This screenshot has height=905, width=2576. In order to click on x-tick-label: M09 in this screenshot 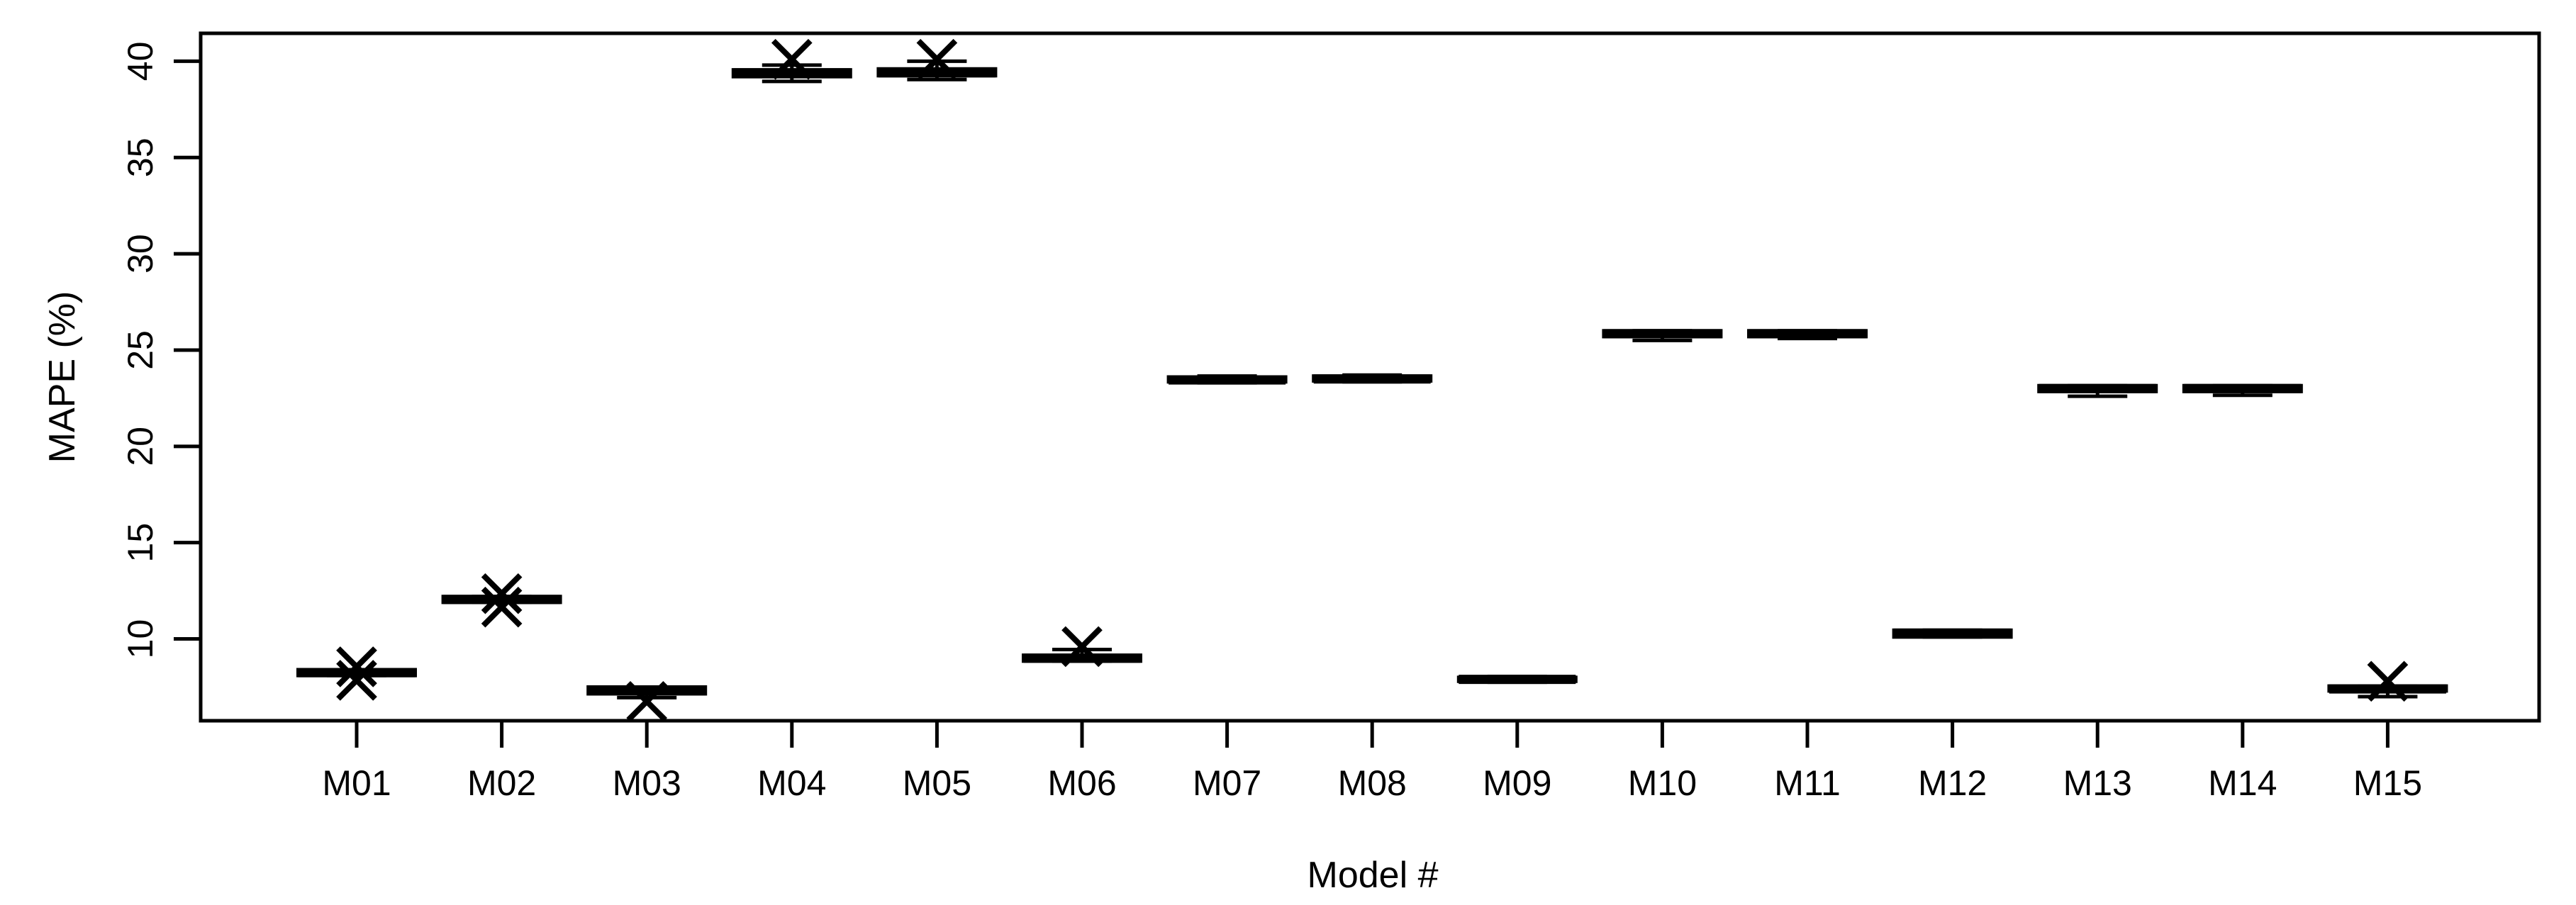, I will do `click(1517, 783)`.